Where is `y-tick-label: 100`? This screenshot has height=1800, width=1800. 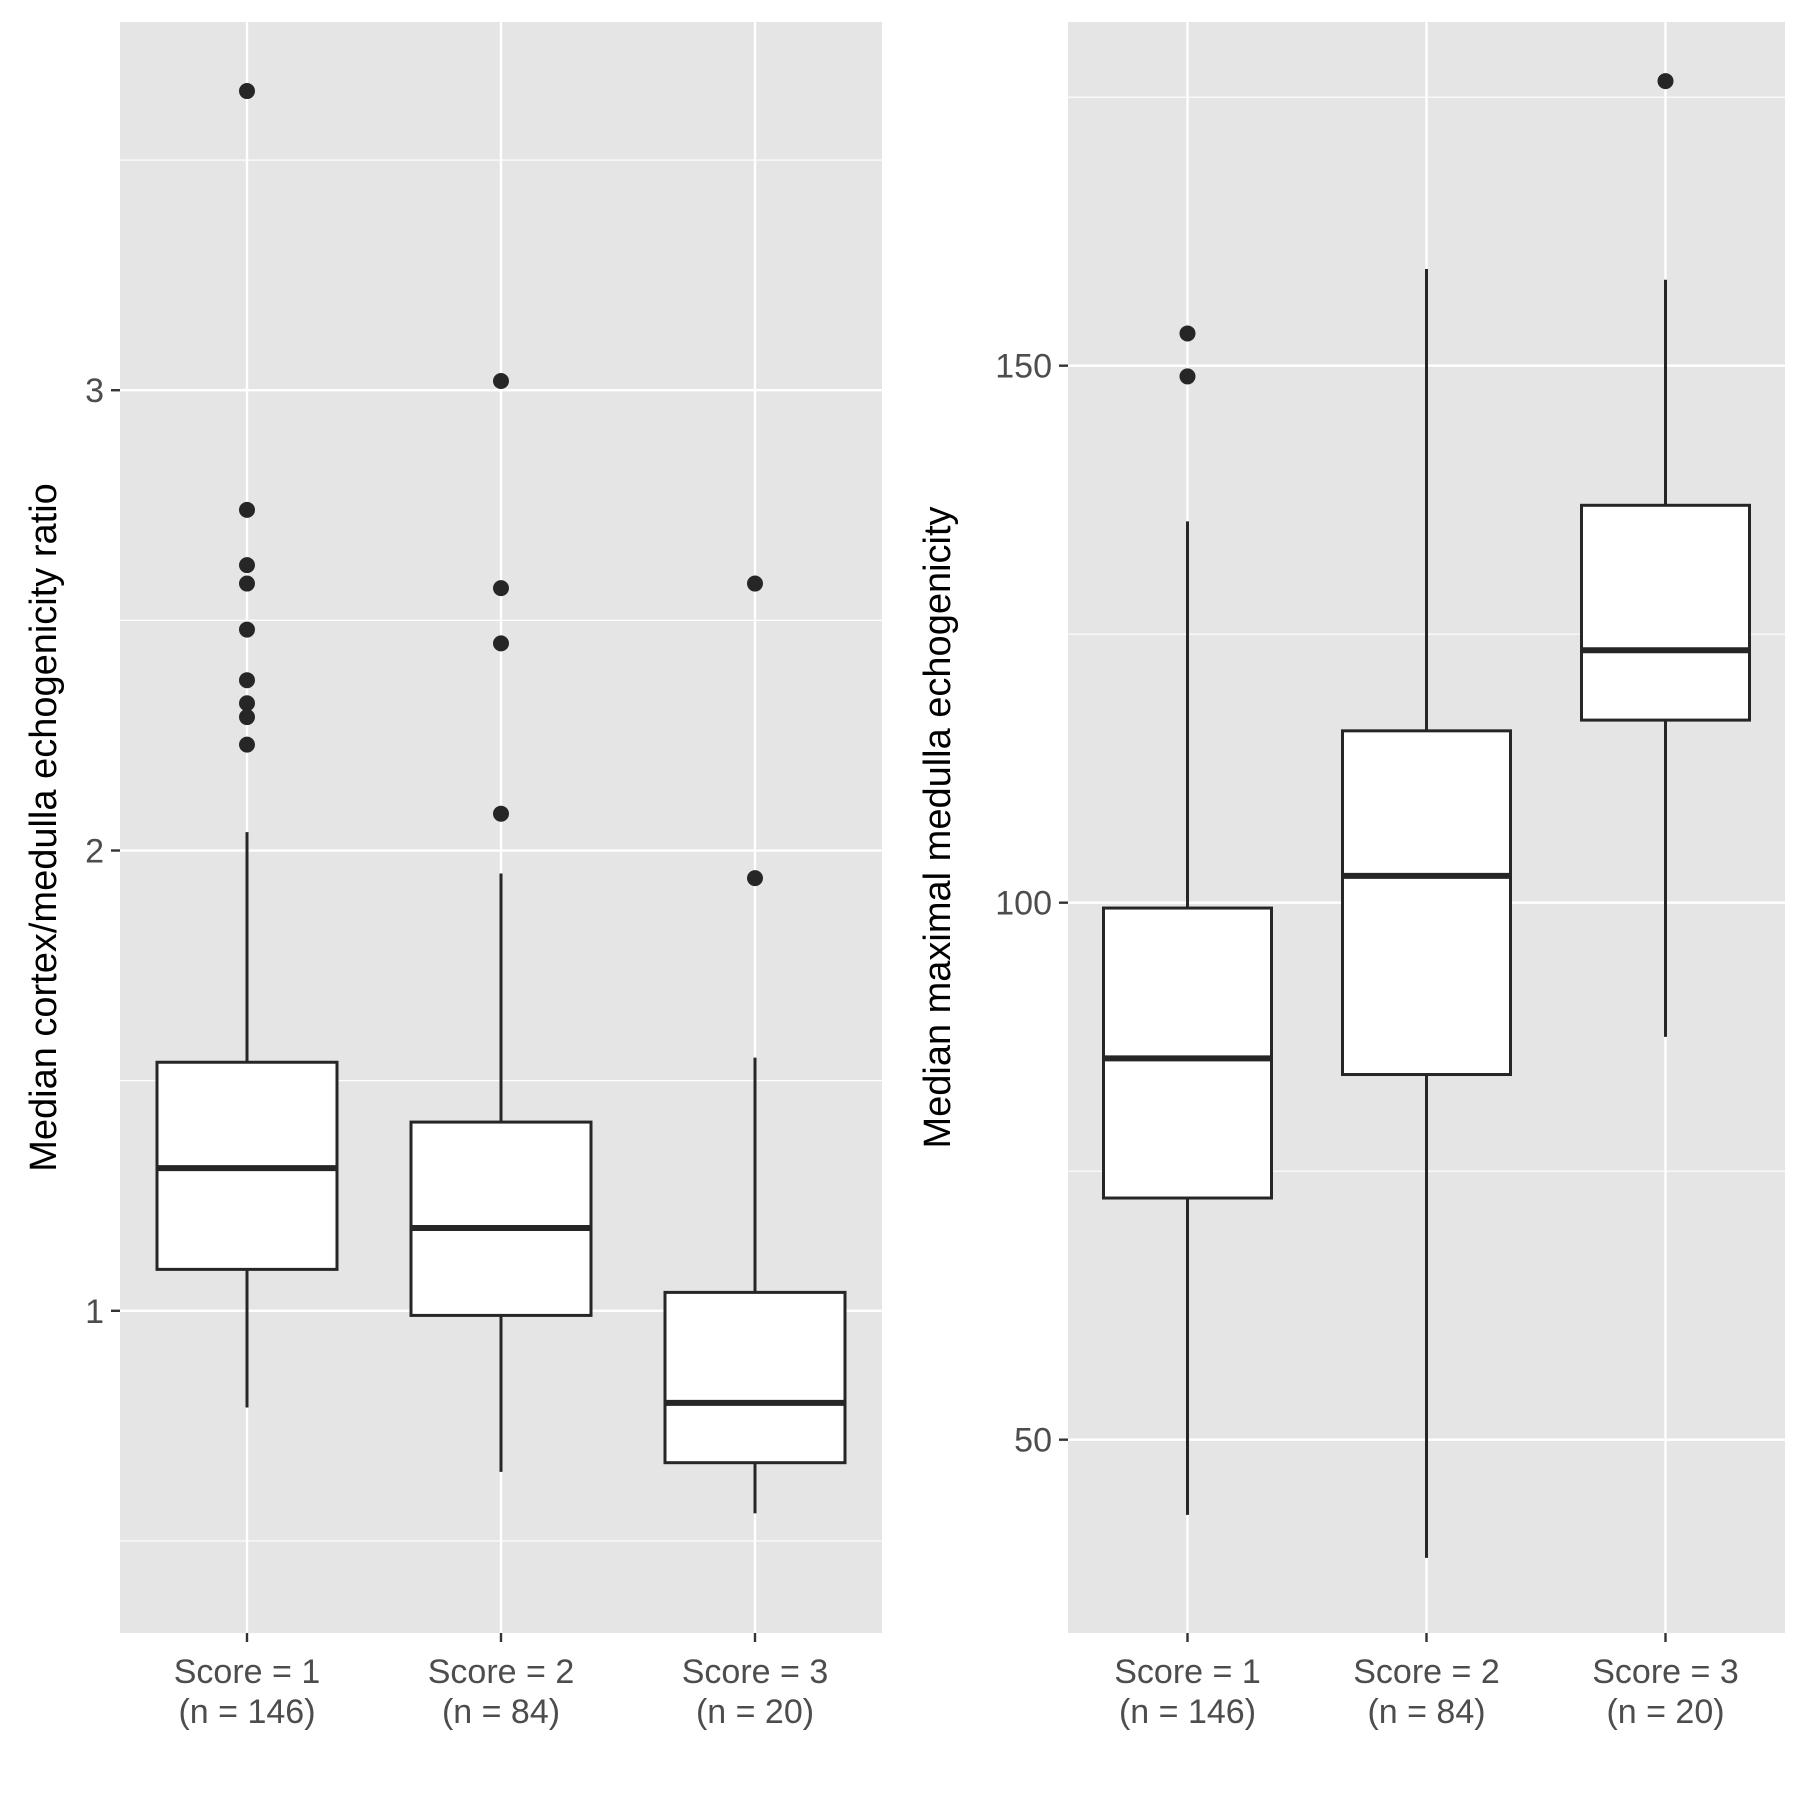 y-tick-label: 100 is located at coordinates (1023, 904).